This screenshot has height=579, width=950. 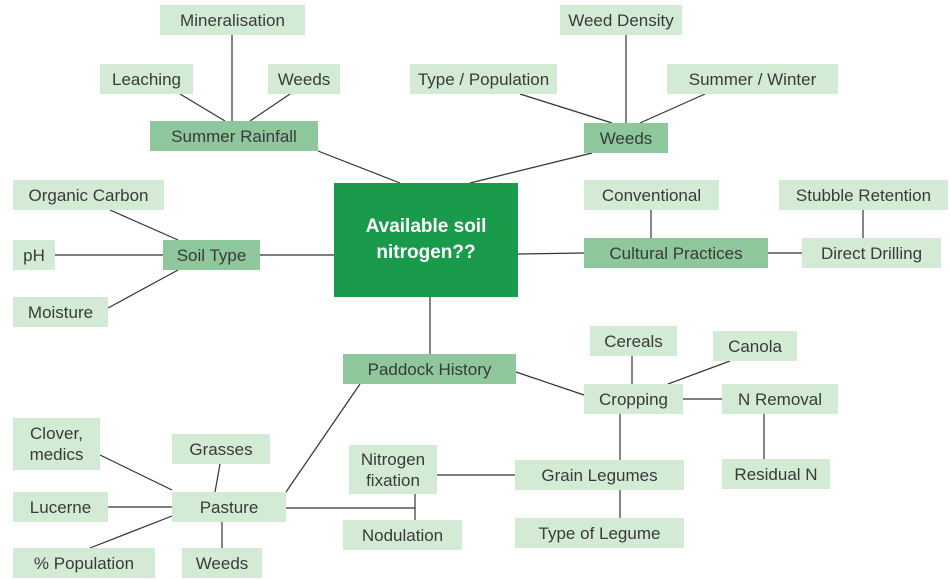 I want to click on topic-node: % Population, so click(x=84, y=563).